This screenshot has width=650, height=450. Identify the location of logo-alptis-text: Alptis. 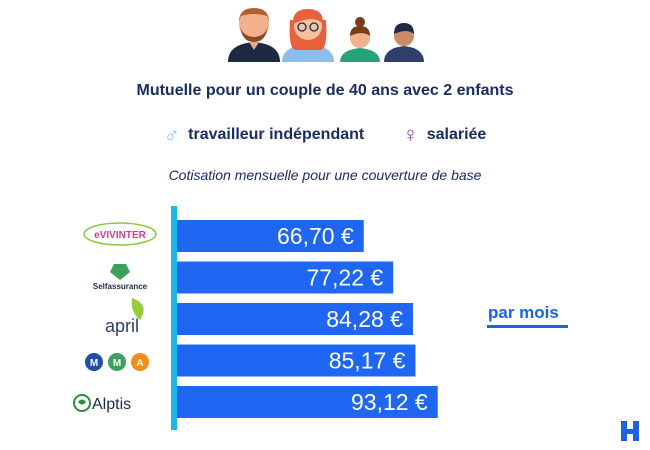
(111, 404).